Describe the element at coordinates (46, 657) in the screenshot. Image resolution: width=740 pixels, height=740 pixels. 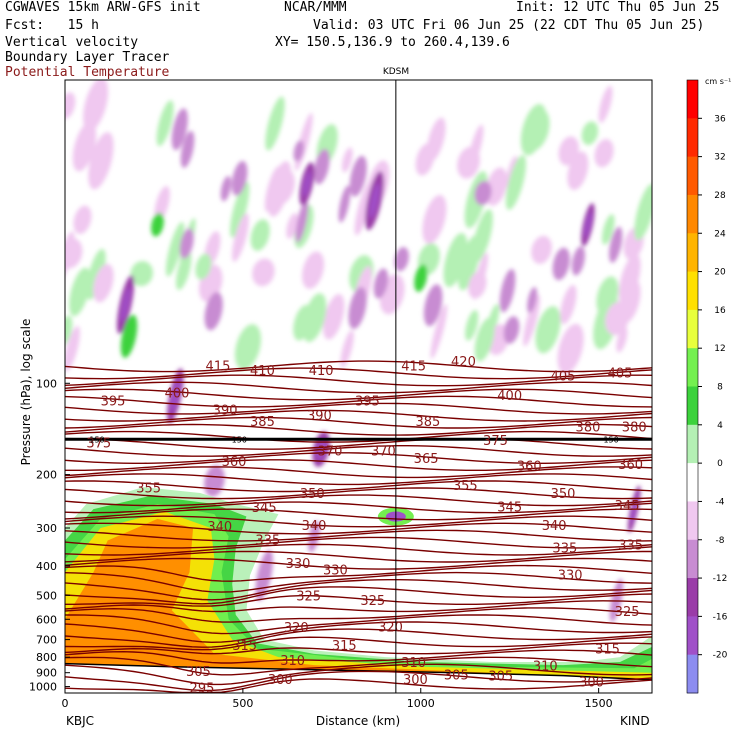
I see `y-tick-label: 800` at that location.